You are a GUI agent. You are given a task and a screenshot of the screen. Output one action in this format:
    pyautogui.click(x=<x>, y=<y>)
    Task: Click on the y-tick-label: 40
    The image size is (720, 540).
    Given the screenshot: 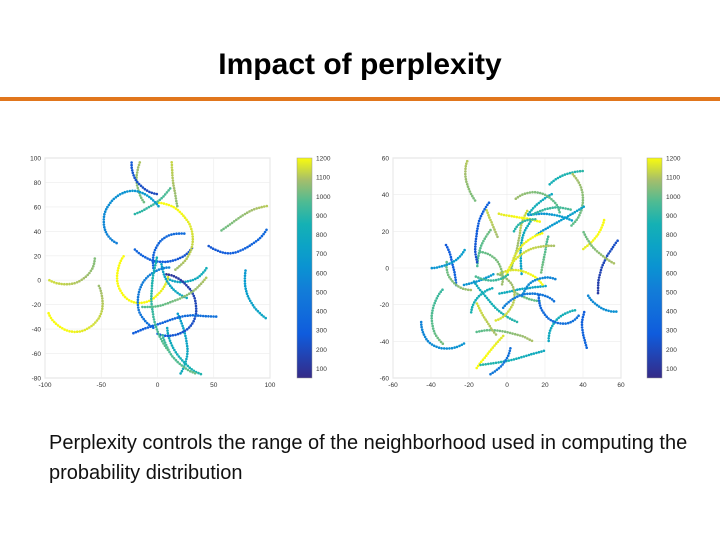 What is the action you would take?
    pyautogui.click(x=386, y=195)
    